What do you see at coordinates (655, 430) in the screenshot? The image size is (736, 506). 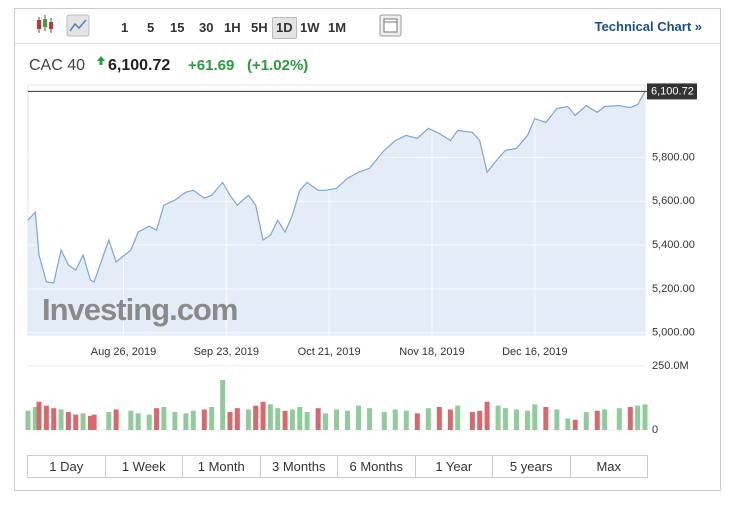 I see `y-tick-label: 0` at bounding box center [655, 430].